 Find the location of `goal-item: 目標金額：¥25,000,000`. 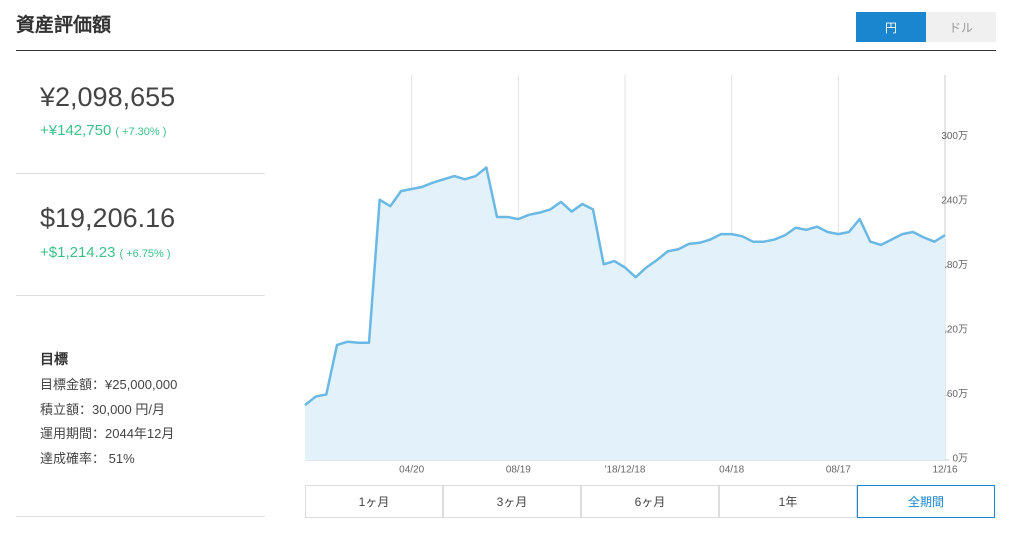

goal-item: 目標金額：¥25,000,000 is located at coordinates (109, 384).